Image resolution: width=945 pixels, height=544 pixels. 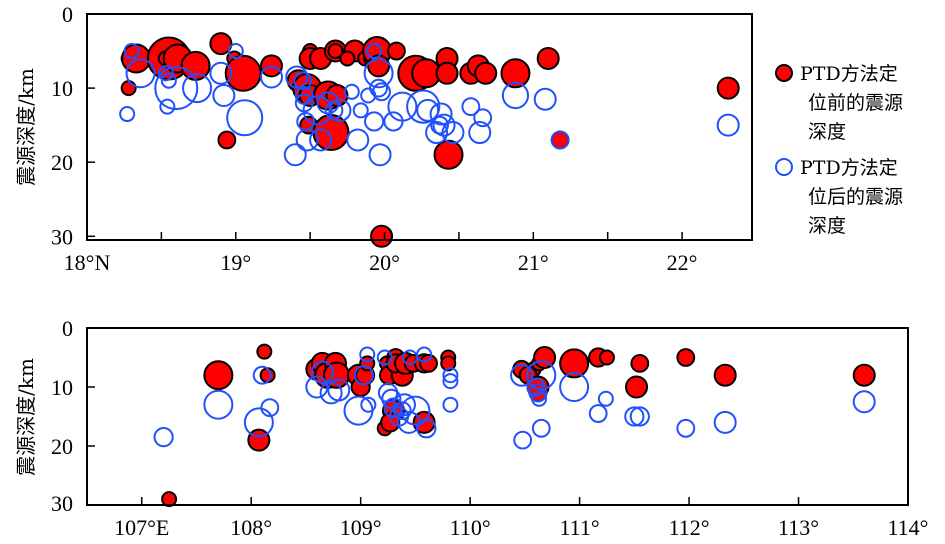 What do you see at coordinates (235, 262) in the screenshot?
I see `x-tick-label: 19°` at bounding box center [235, 262].